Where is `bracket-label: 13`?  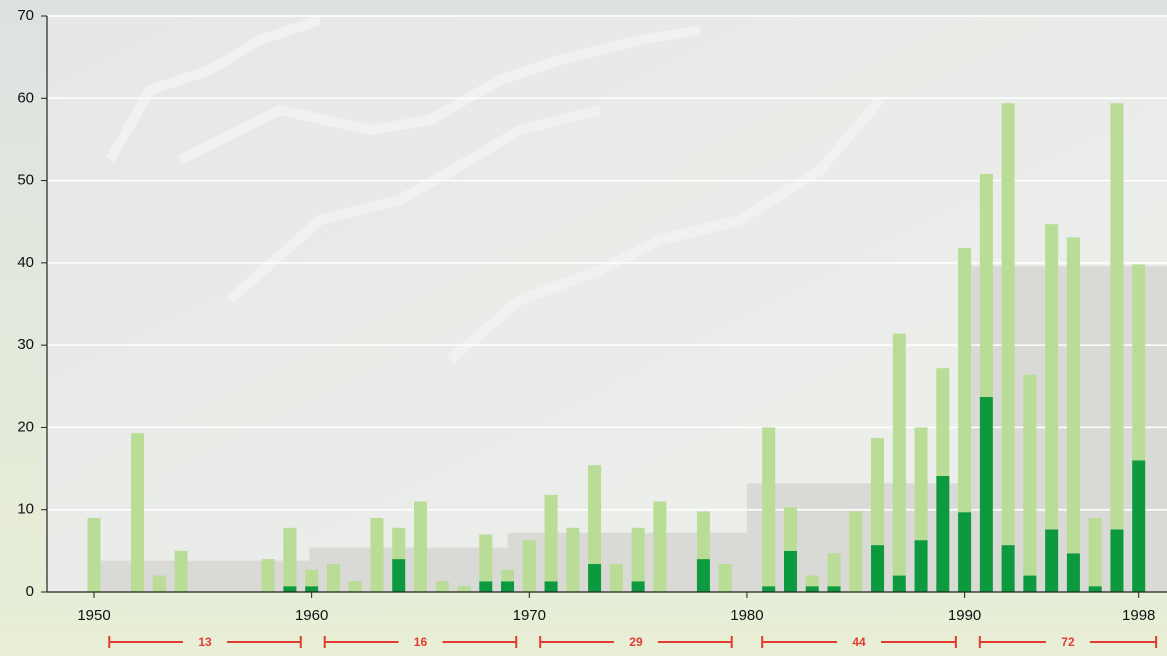
bracket-label: 13 is located at coordinates (205, 642).